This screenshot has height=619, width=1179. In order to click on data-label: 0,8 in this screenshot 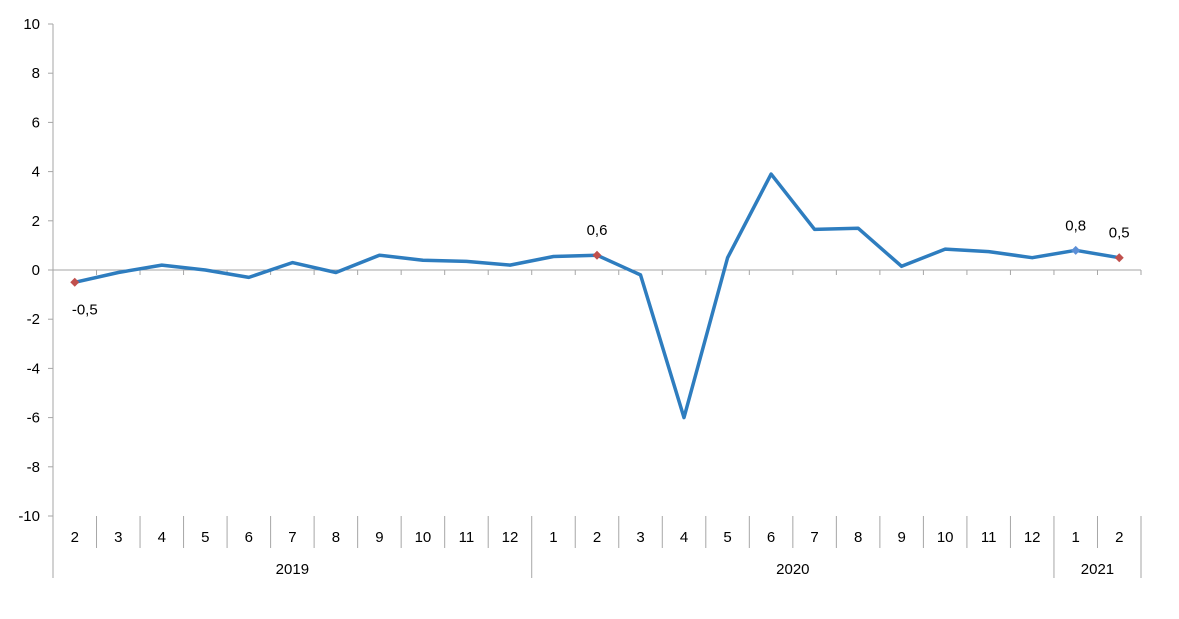, I will do `click(1075, 225)`.